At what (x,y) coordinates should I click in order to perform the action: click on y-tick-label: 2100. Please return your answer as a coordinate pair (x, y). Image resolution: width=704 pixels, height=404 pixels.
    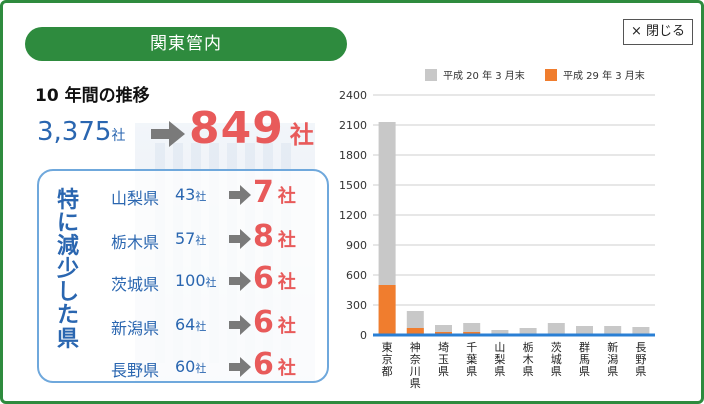
    Looking at the image, I should click on (353, 125).